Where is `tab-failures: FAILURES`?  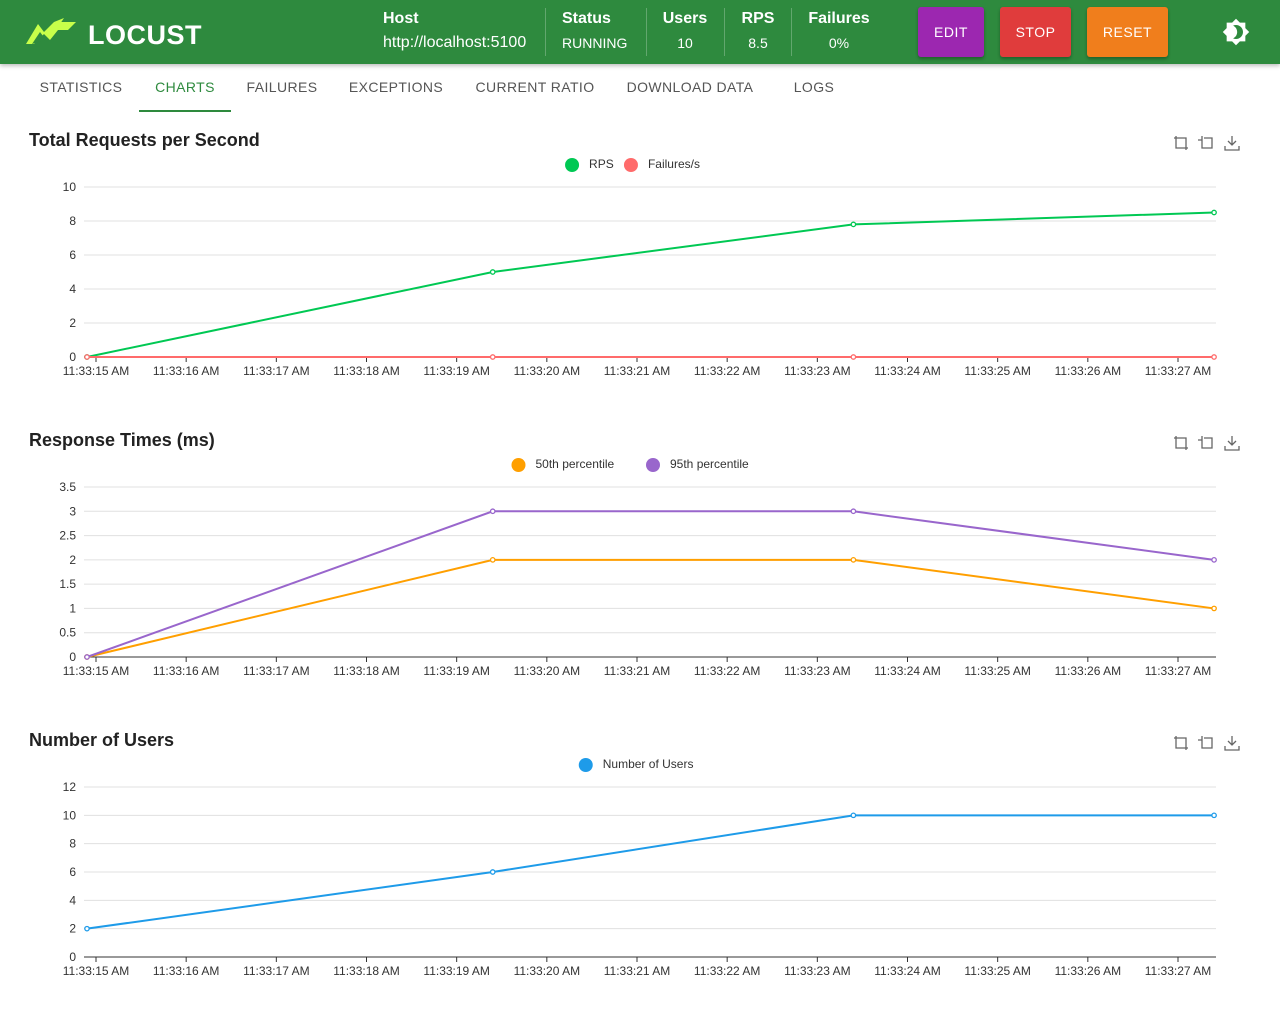
tab-failures: FAILURES is located at coordinates (282, 87).